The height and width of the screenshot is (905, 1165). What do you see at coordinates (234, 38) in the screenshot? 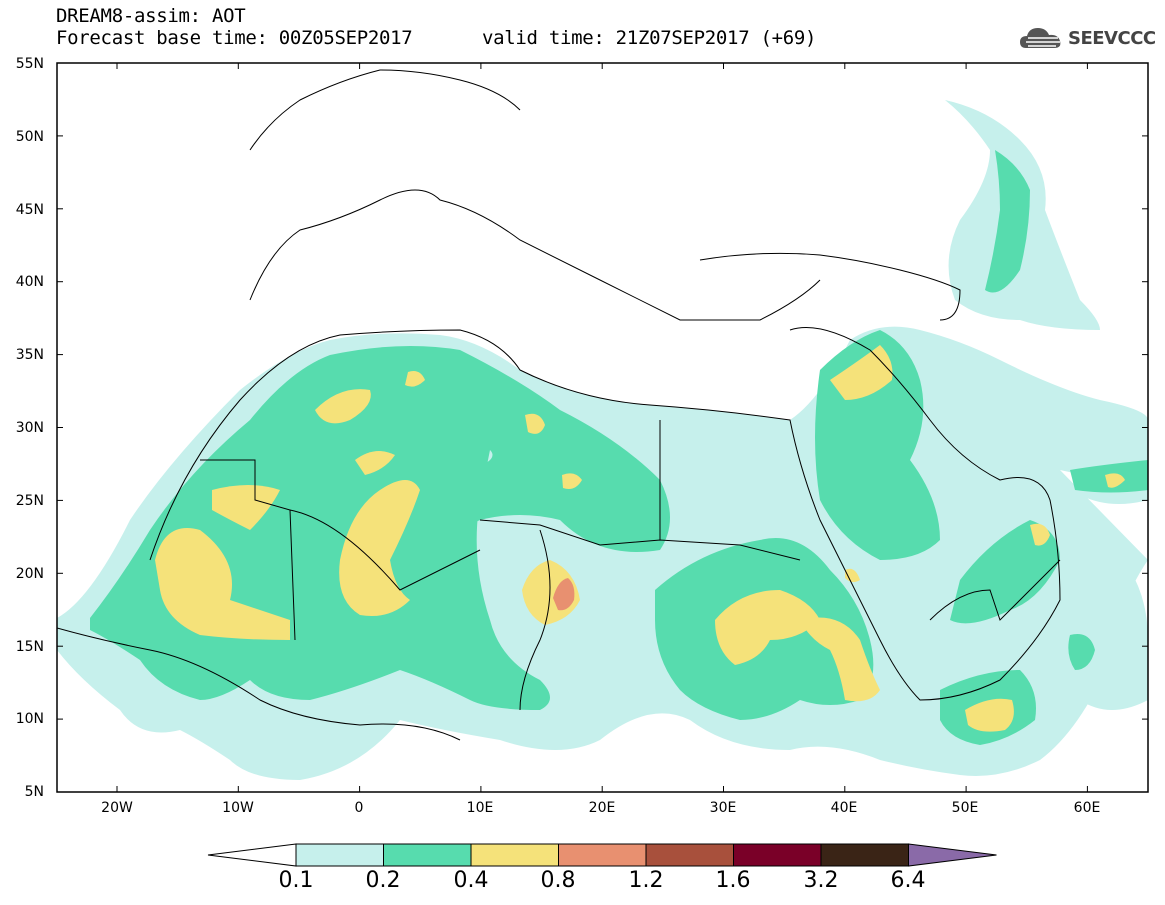
I see `forecast-base-time: Forecast base time: 00Z05SEP2017` at bounding box center [234, 38].